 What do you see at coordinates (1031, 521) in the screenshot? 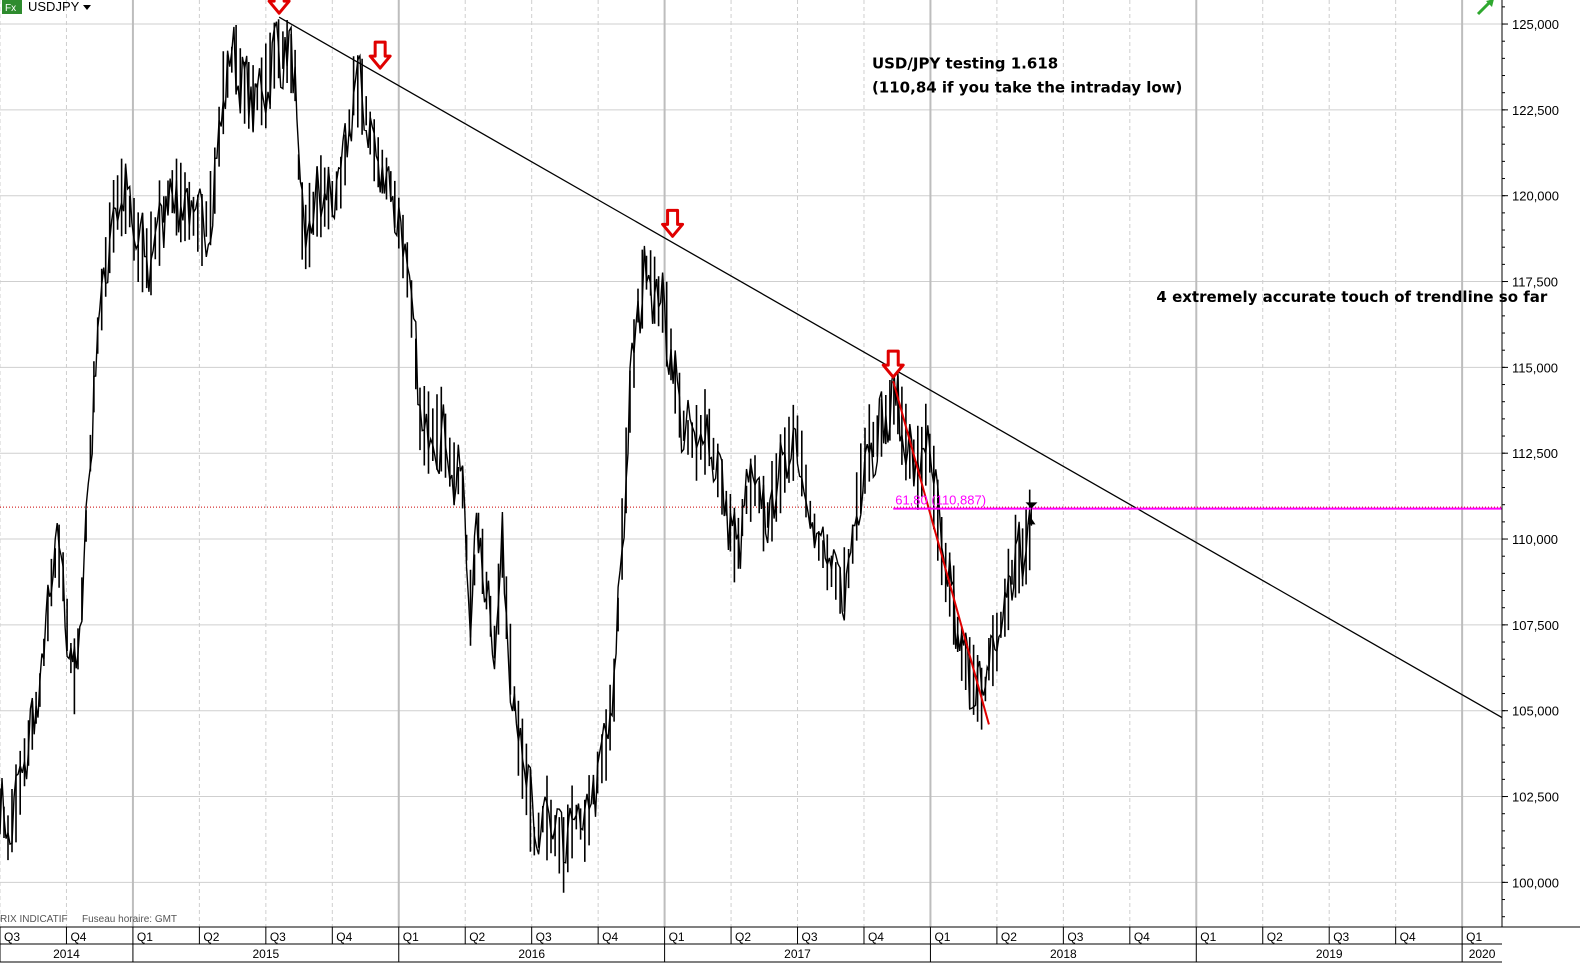
I see `last-value-bottom-marker` at bounding box center [1031, 521].